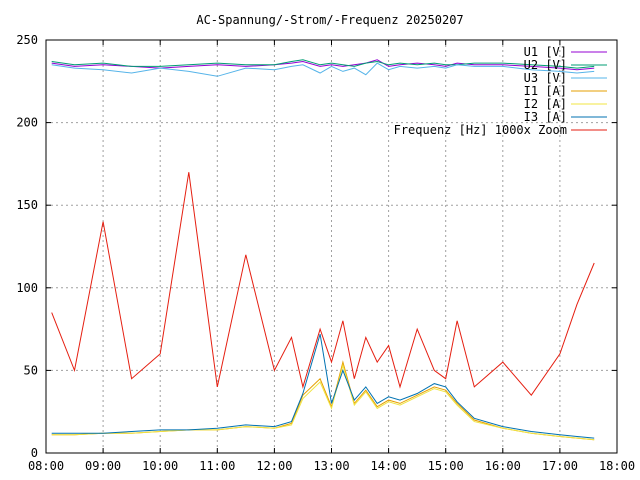 This screenshot has height=480, width=640. Describe the element at coordinates (545, 78) in the screenshot. I see `legend-label: U3 [V]` at that location.